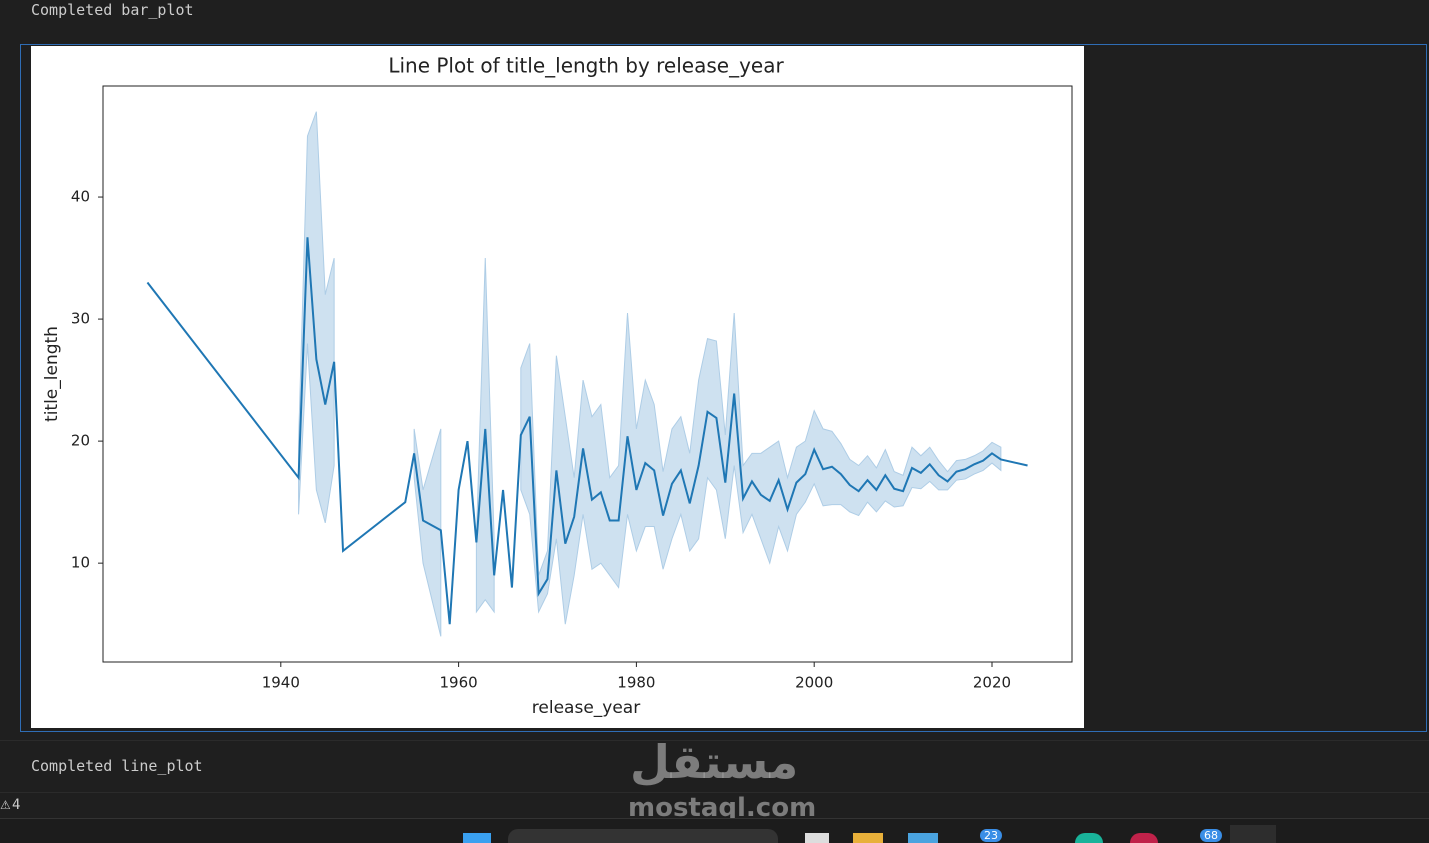  I want to click on warning-icon: ⚠, so click(5, 805).